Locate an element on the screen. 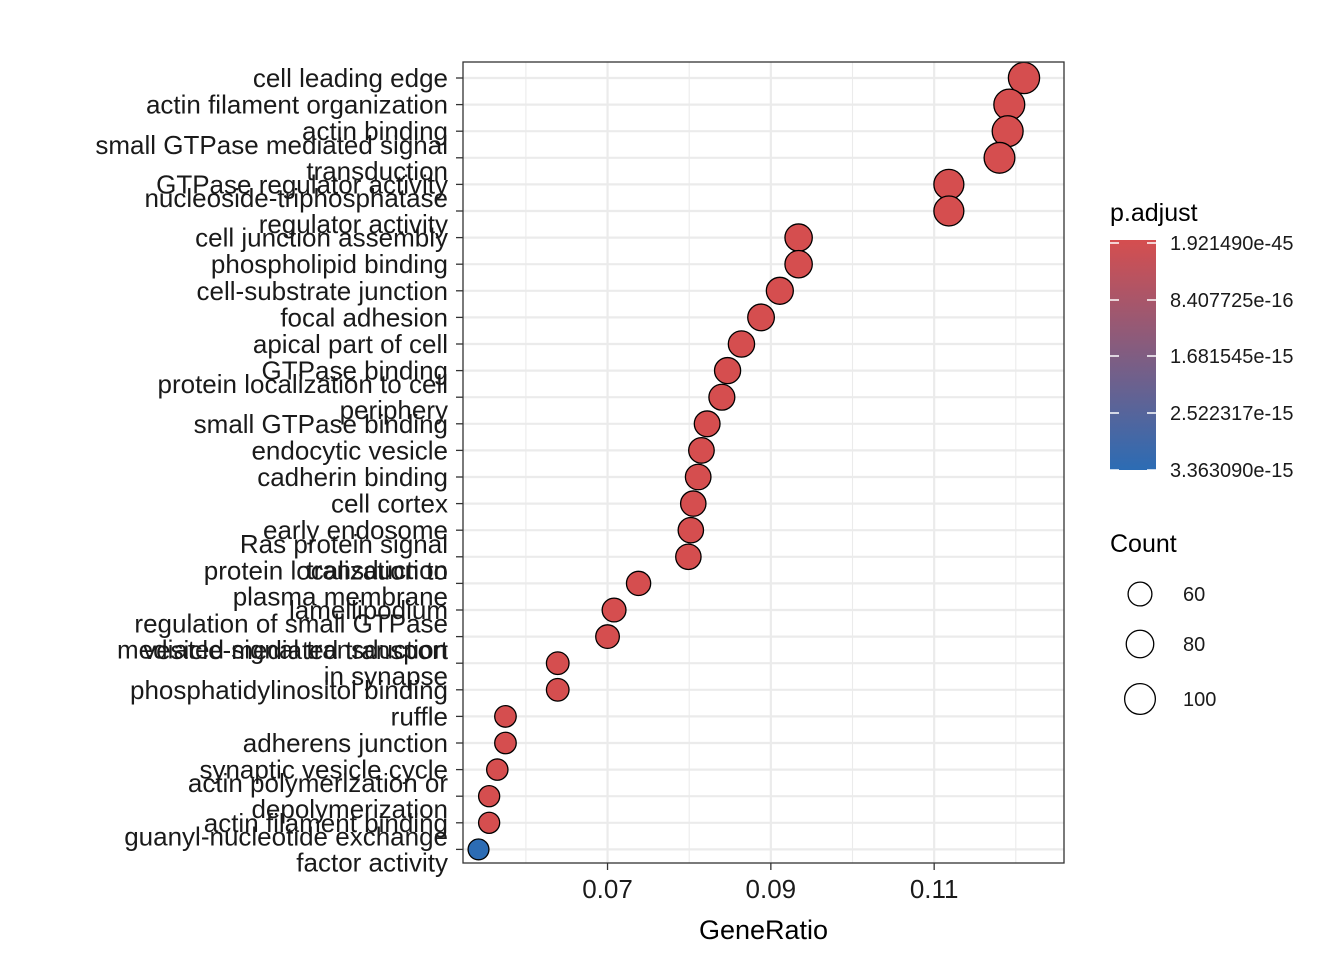  y-tick-label: lamellipodium is located at coordinates (368, 610).